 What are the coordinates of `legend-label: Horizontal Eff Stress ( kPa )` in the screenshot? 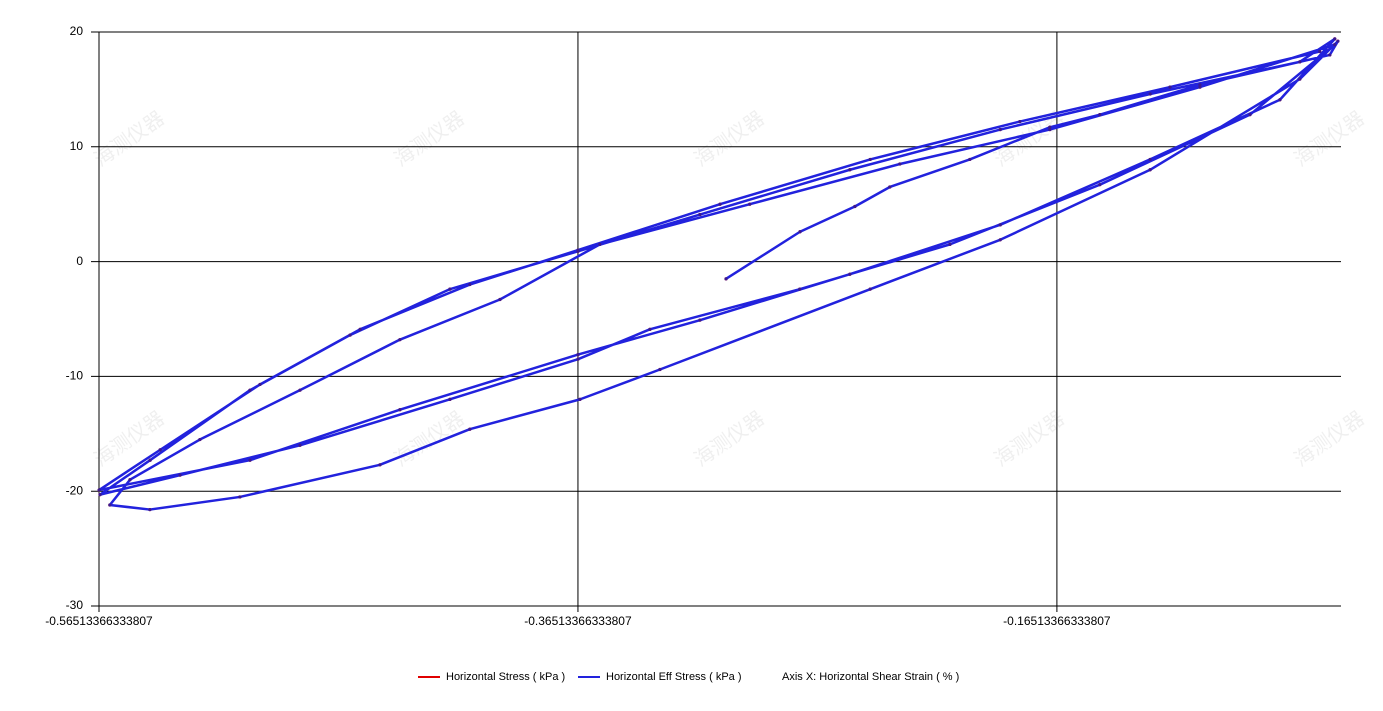 It's located at (674, 677).